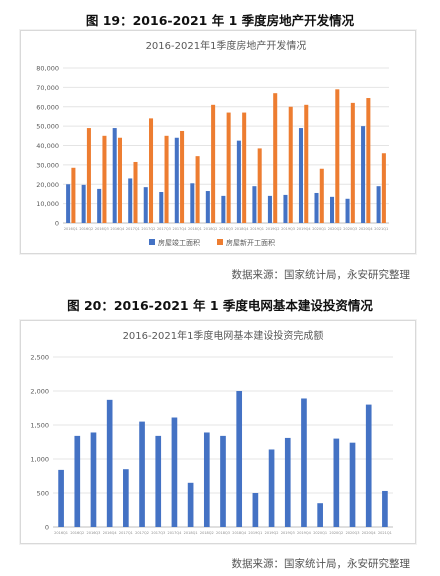 Image resolution: width=440 pixels, height=576 pixels. Describe the element at coordinates (86, 229) in the screenshot. I see `x-tick-label: 2016Q2` at that location.